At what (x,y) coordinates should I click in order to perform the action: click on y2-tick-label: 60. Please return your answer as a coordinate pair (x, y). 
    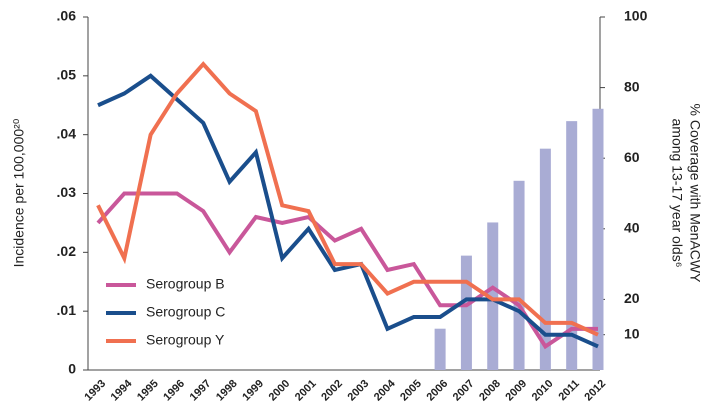
    Looking at the image, I should click on (632, 157).